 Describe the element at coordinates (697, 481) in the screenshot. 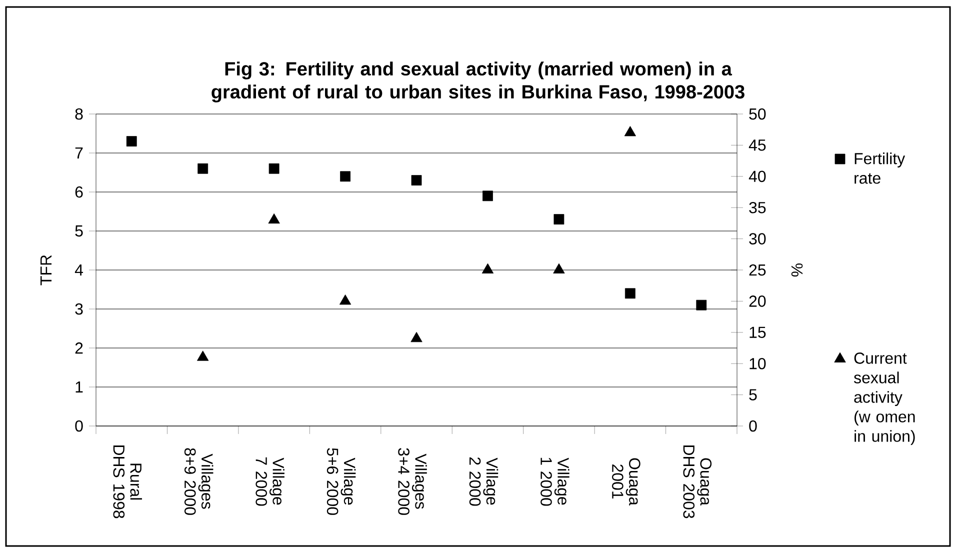

I see `x-tick-label: Ouaga DHS 2003` at that location.